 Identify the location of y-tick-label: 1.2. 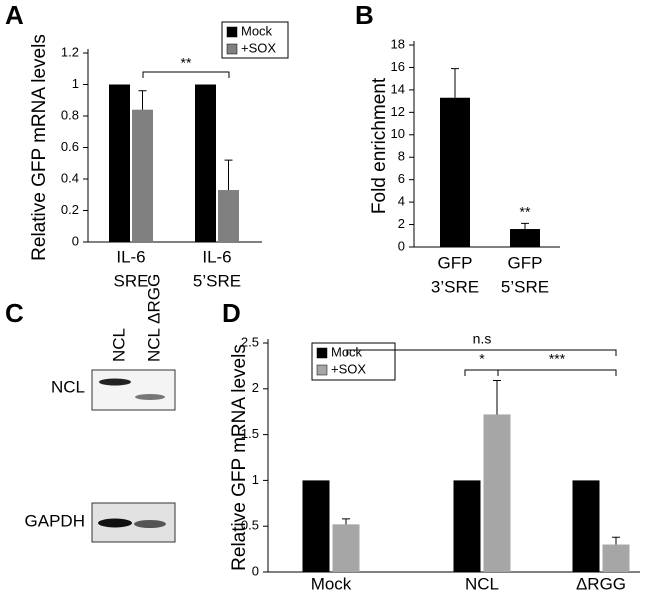
(70, 51).